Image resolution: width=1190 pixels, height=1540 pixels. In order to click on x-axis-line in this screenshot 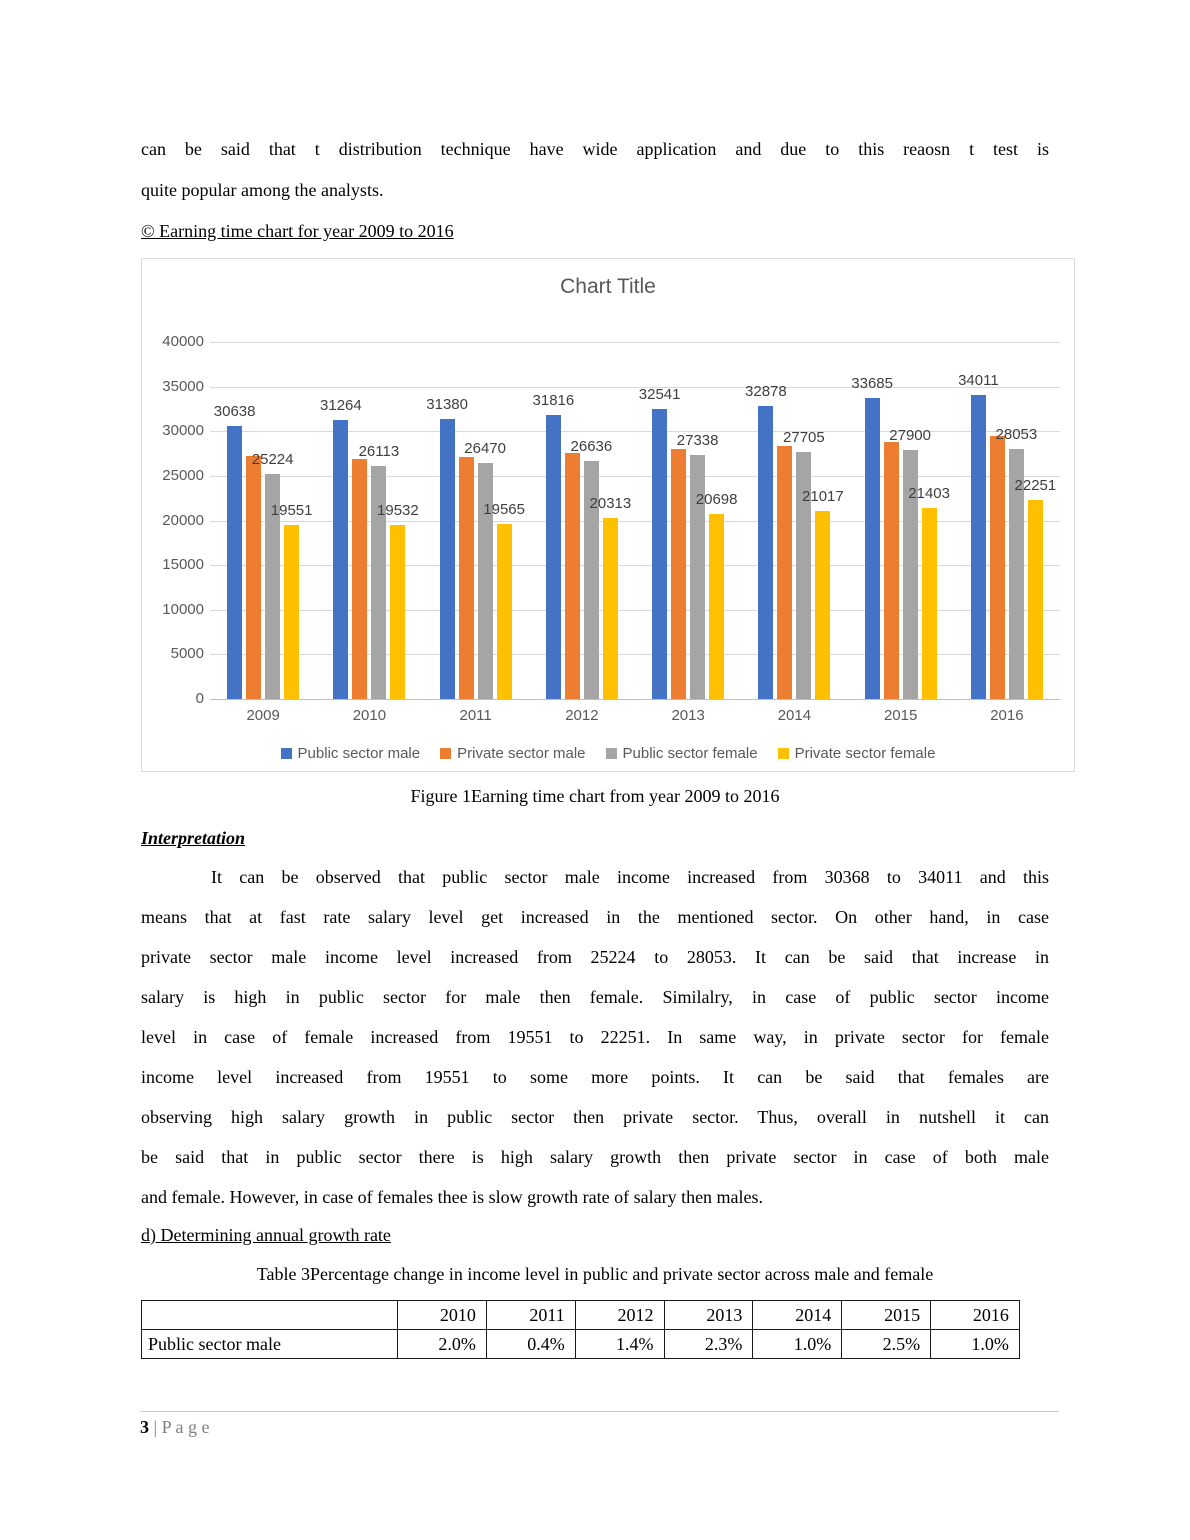, I will do `click(635, 699)`.